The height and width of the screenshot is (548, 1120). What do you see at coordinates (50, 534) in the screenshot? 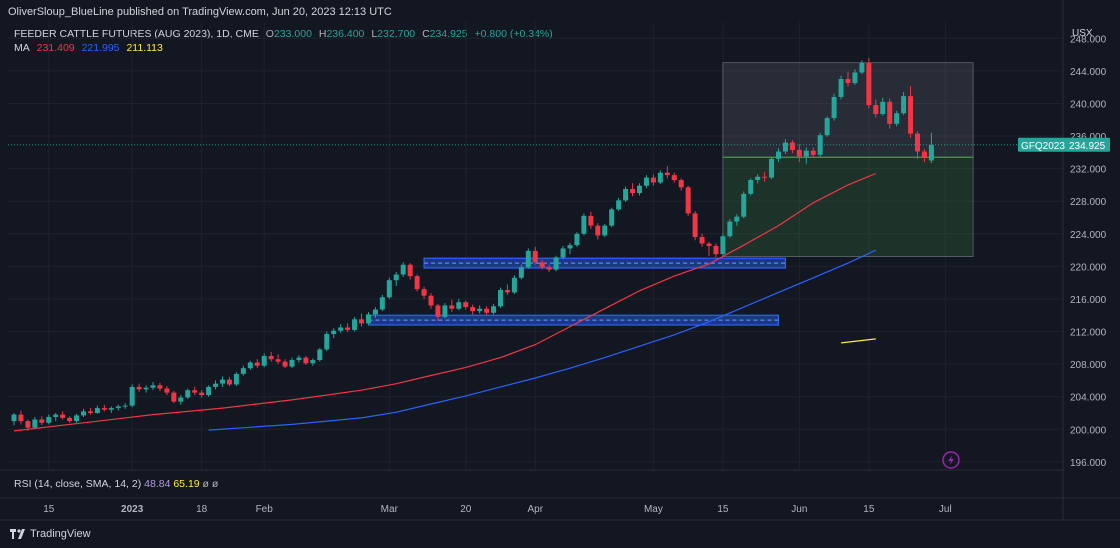
I see `footer-brand: TradingView` at bounding box center [50, 534].